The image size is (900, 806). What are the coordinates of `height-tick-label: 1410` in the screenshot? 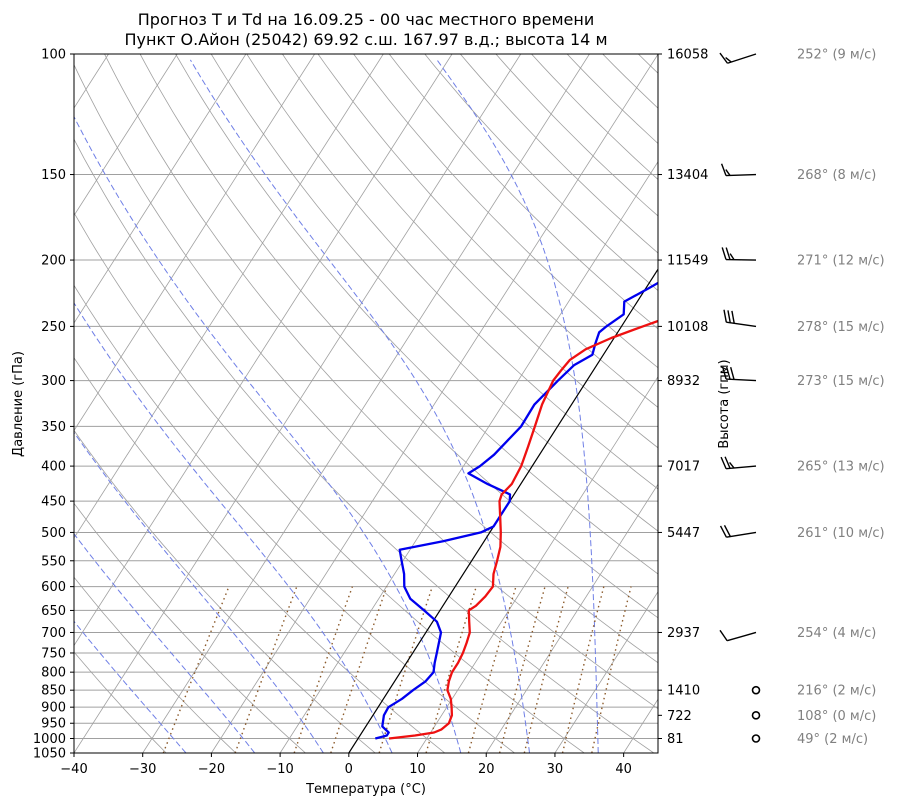 It's located at (683, 691).